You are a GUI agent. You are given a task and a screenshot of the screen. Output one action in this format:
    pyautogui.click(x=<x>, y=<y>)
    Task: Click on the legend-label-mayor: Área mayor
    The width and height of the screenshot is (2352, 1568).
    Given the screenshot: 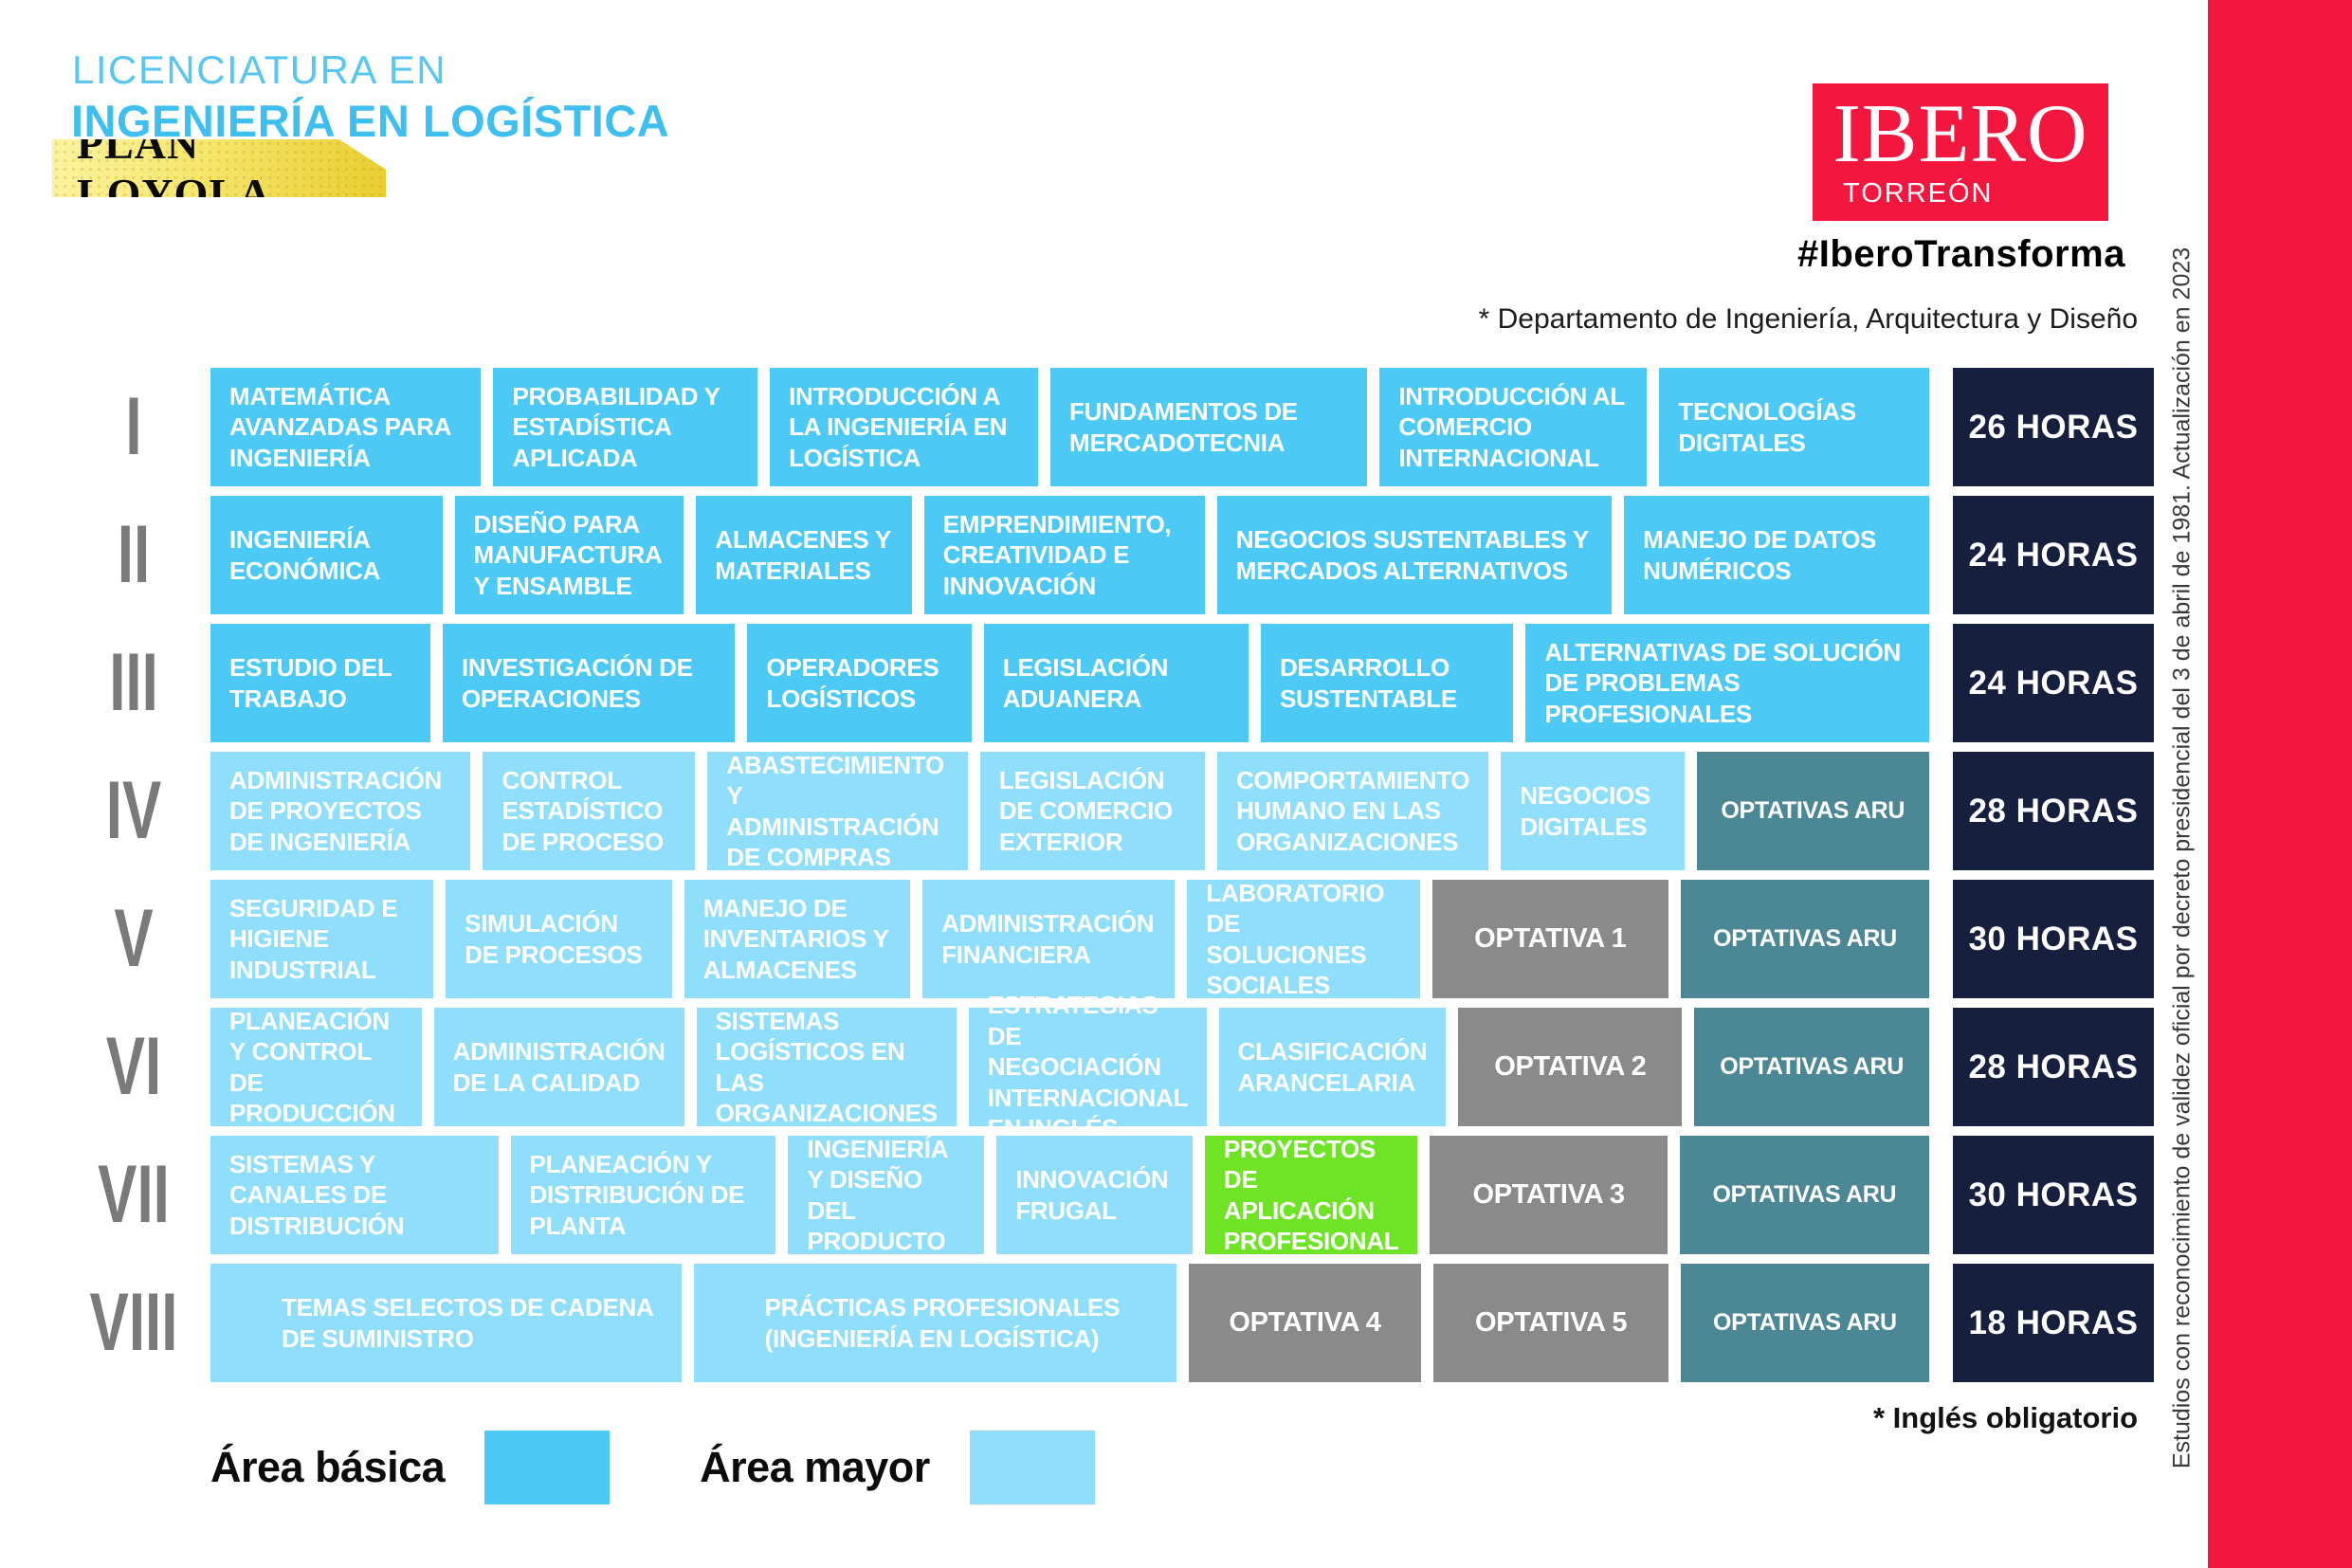 What is the action you would take?
    pyautogui.click(x=815, y=1467)
    